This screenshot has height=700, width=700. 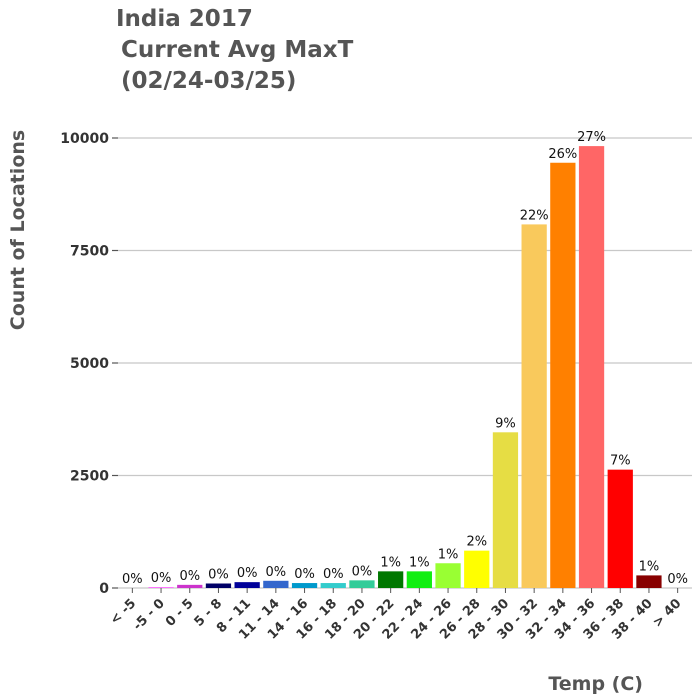 I want to click on bar-percent-label: 2%, so click(x=476, y=542).